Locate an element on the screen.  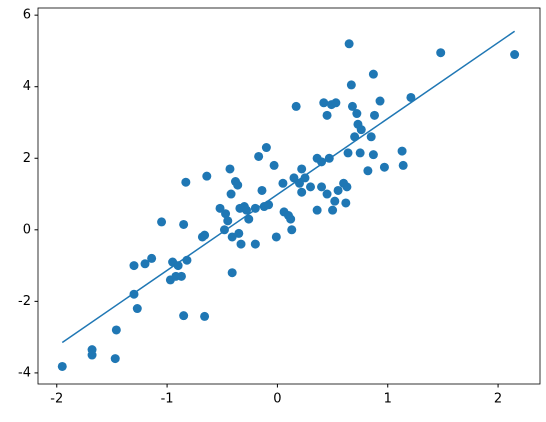
y-tick-label: 6 is located at coordinates (27, 15).